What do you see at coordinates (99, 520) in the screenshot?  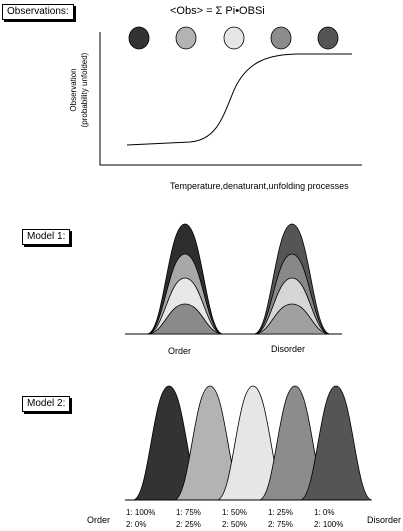 I see `model2-order-label: Order` at bounding box center [99, 520].